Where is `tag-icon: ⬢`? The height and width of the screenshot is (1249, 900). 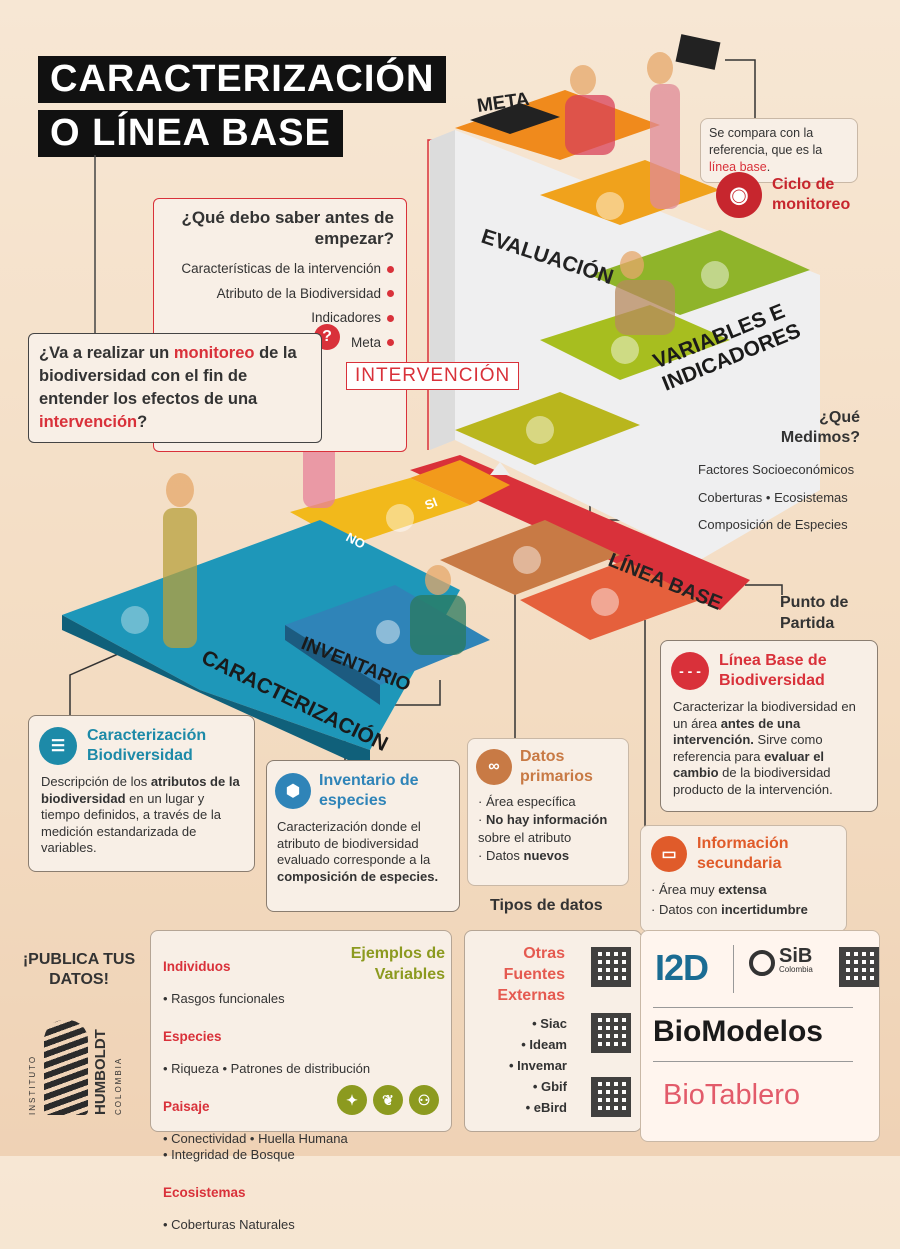
tag-icon: ⬢ is located at coordinates (293, 791).